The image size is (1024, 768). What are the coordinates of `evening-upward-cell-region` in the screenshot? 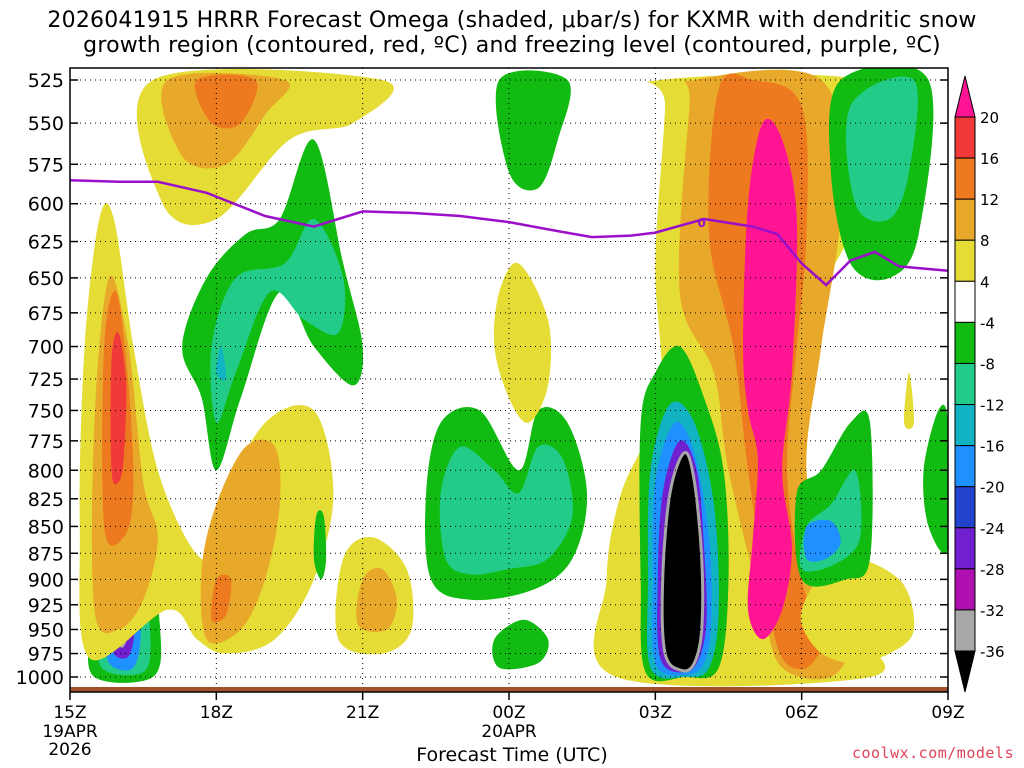 It's located at (506, 509).